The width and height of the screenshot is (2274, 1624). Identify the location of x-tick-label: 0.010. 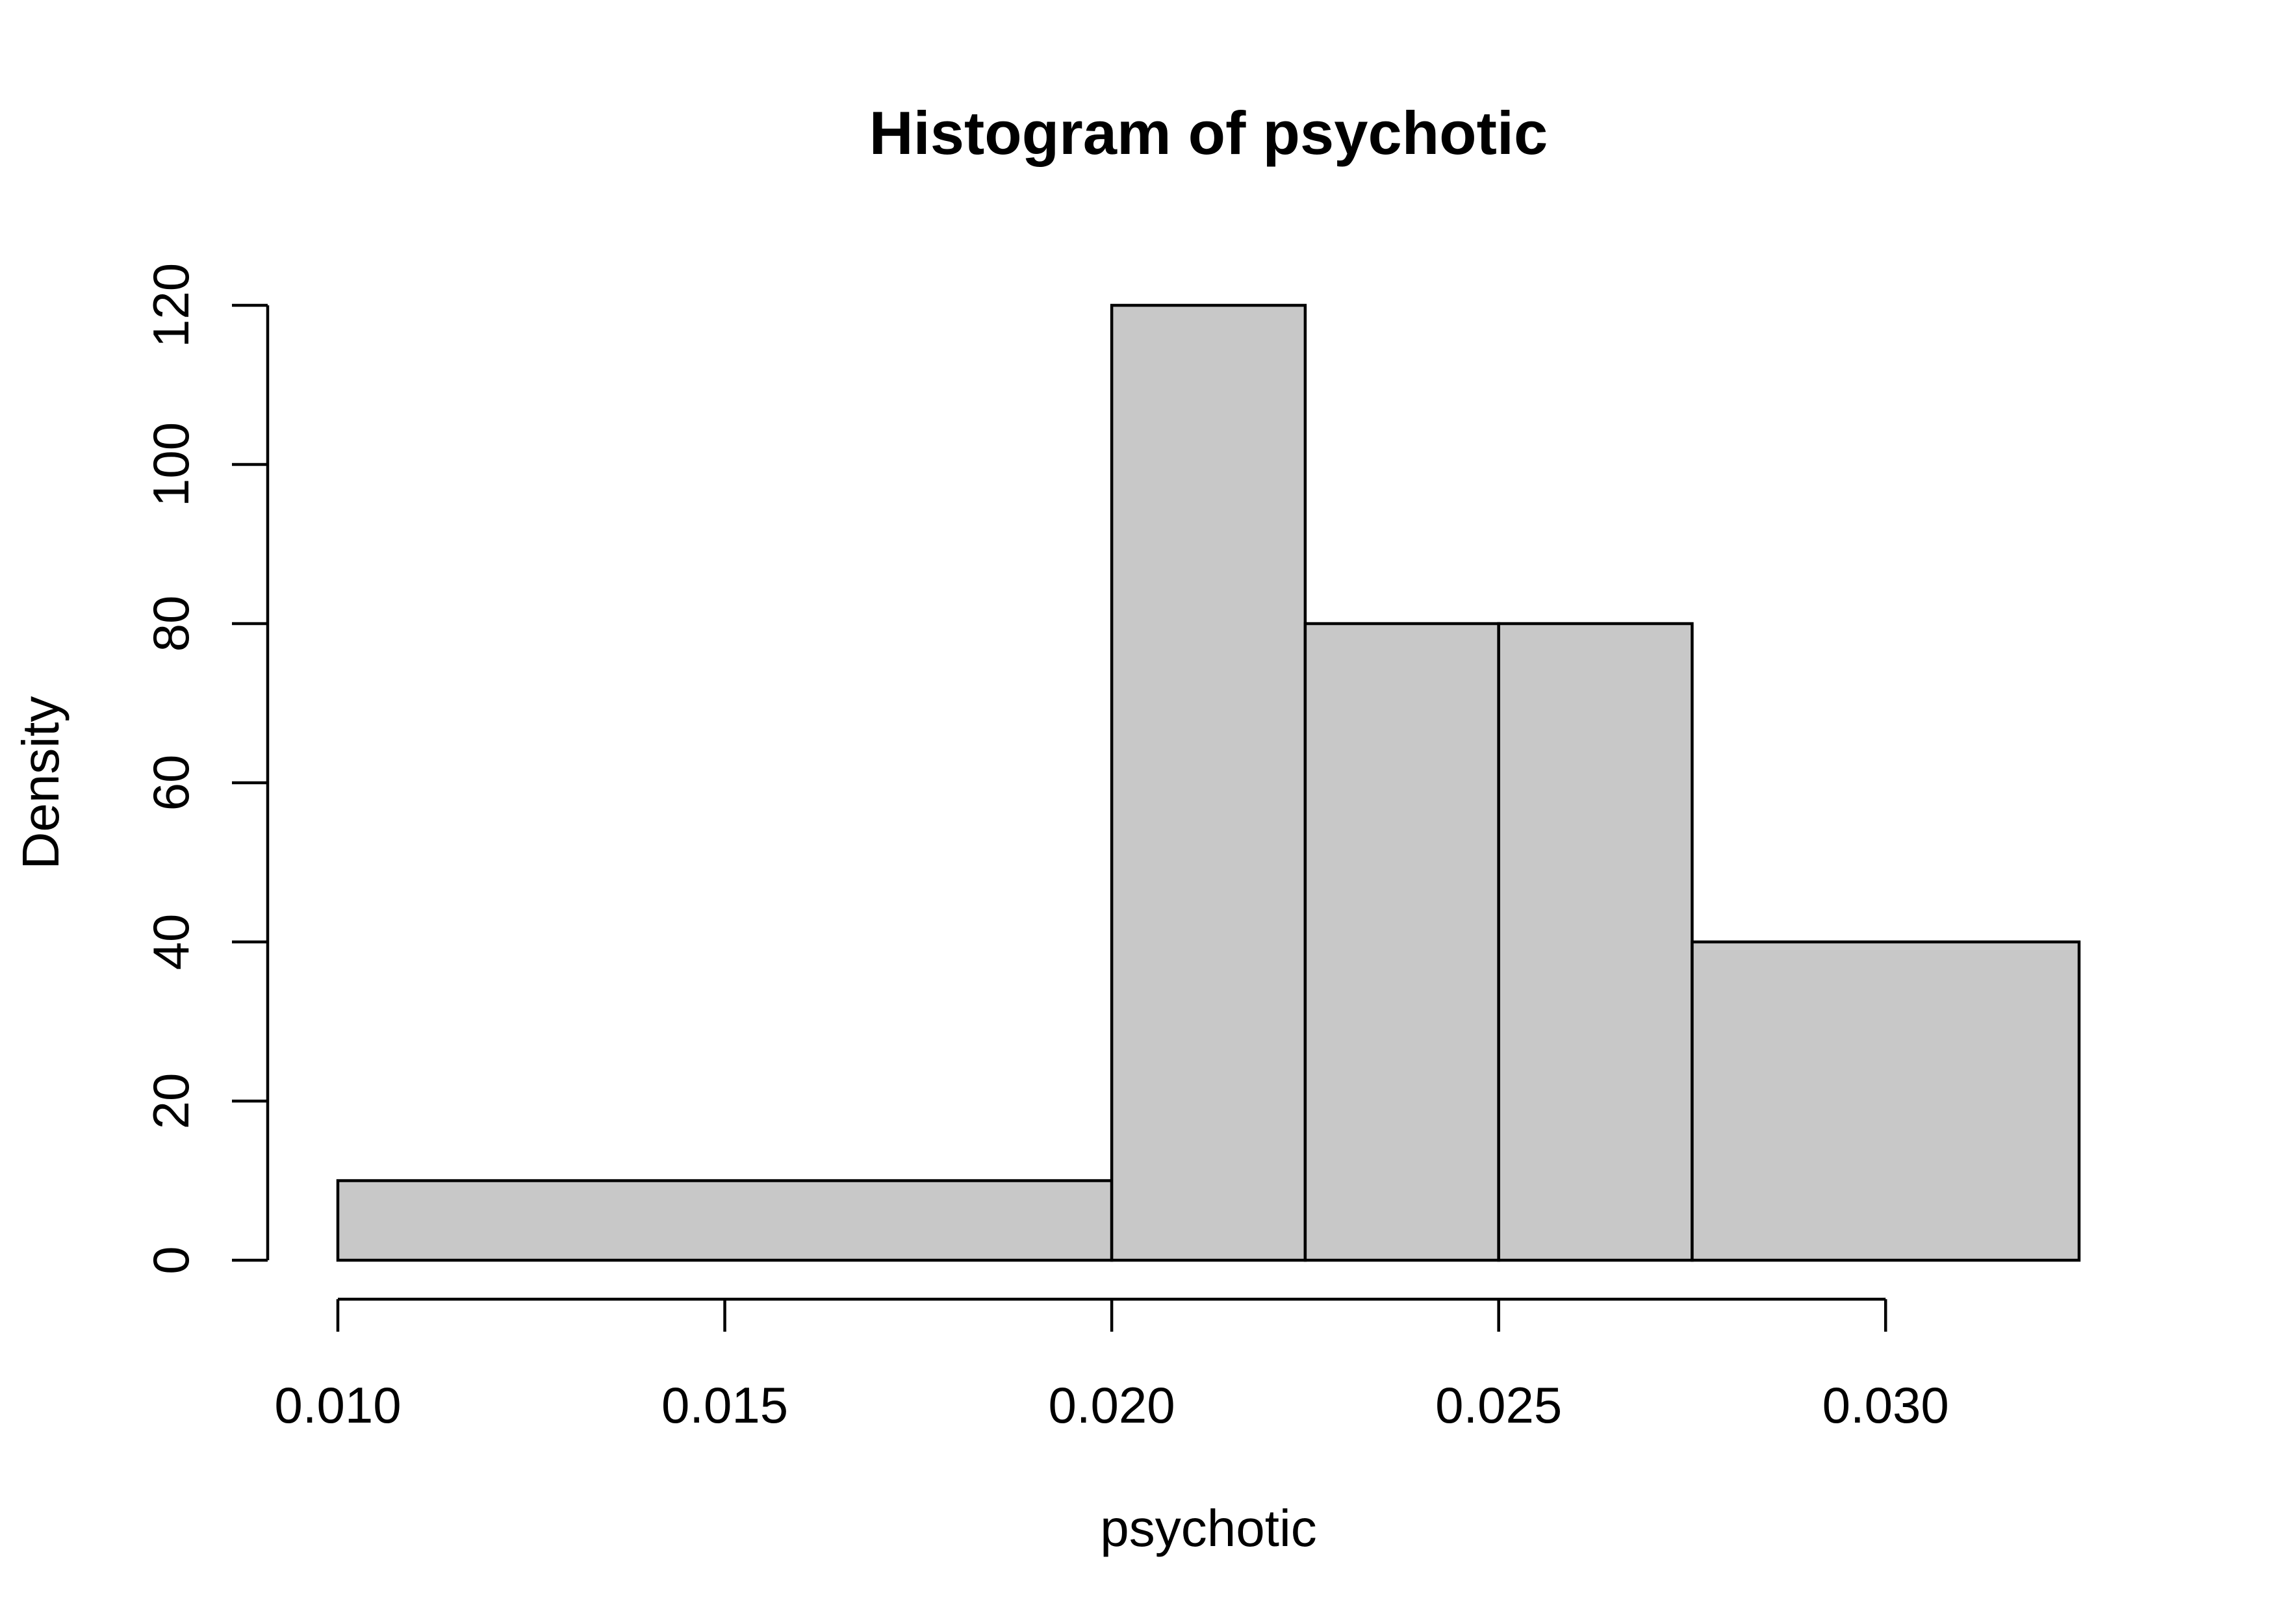
(337, 1405).